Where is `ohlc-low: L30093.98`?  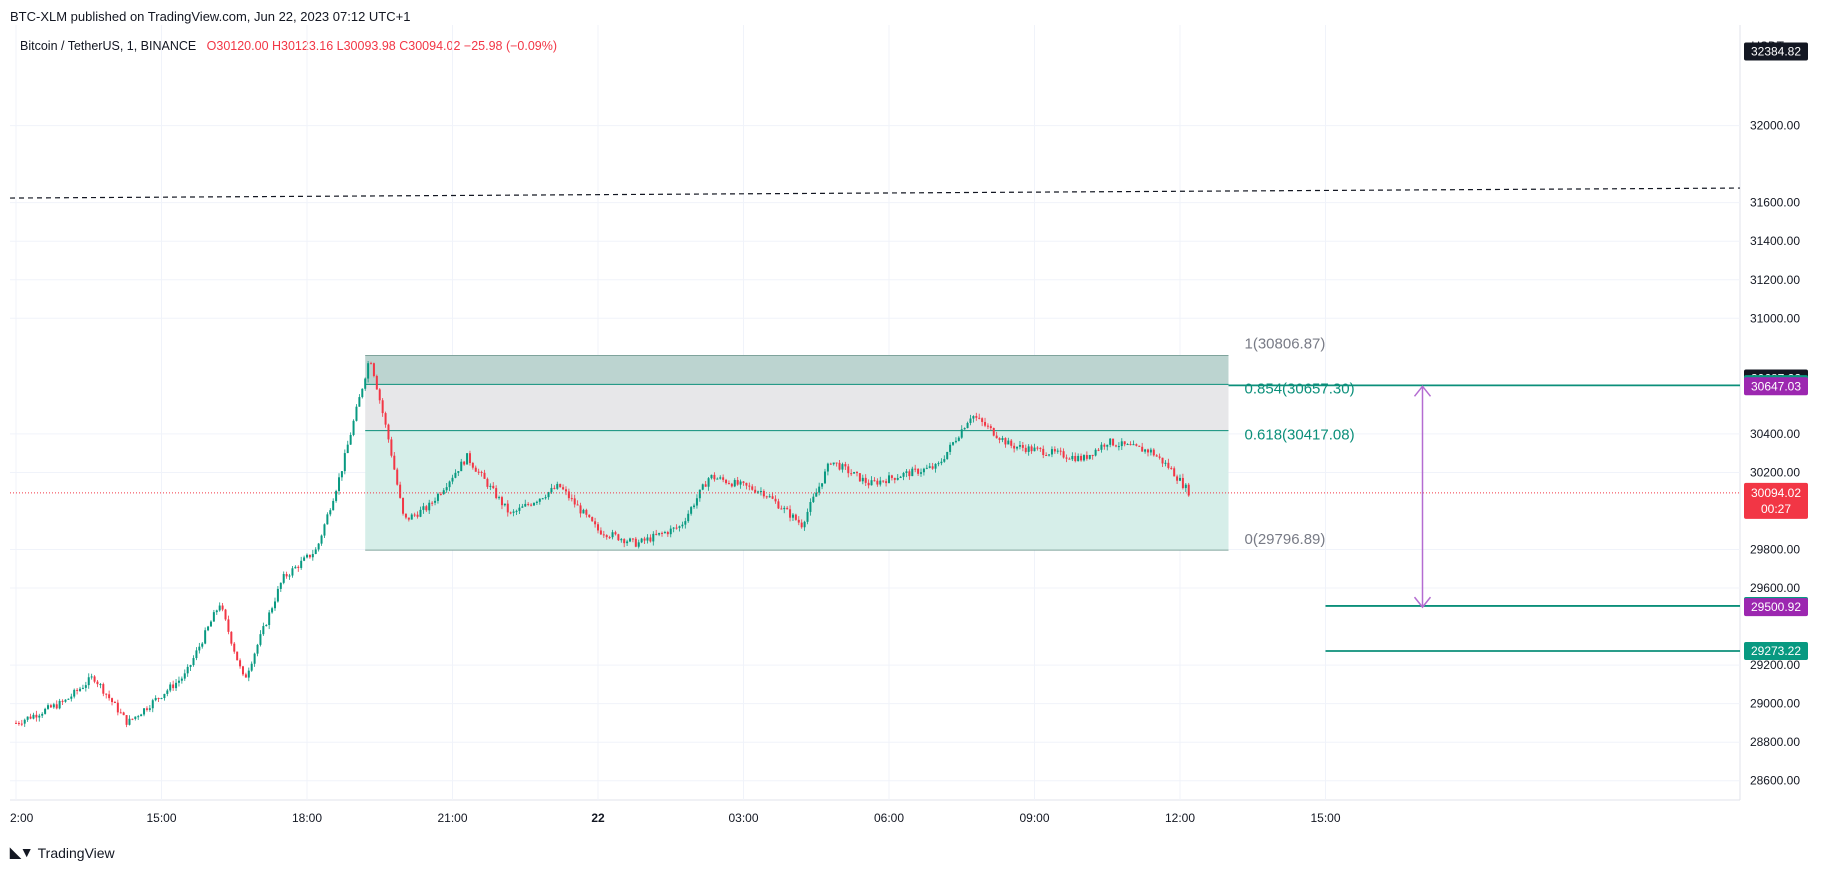
ohlc-low: L30093.98 is located at coordinates (366, 46).